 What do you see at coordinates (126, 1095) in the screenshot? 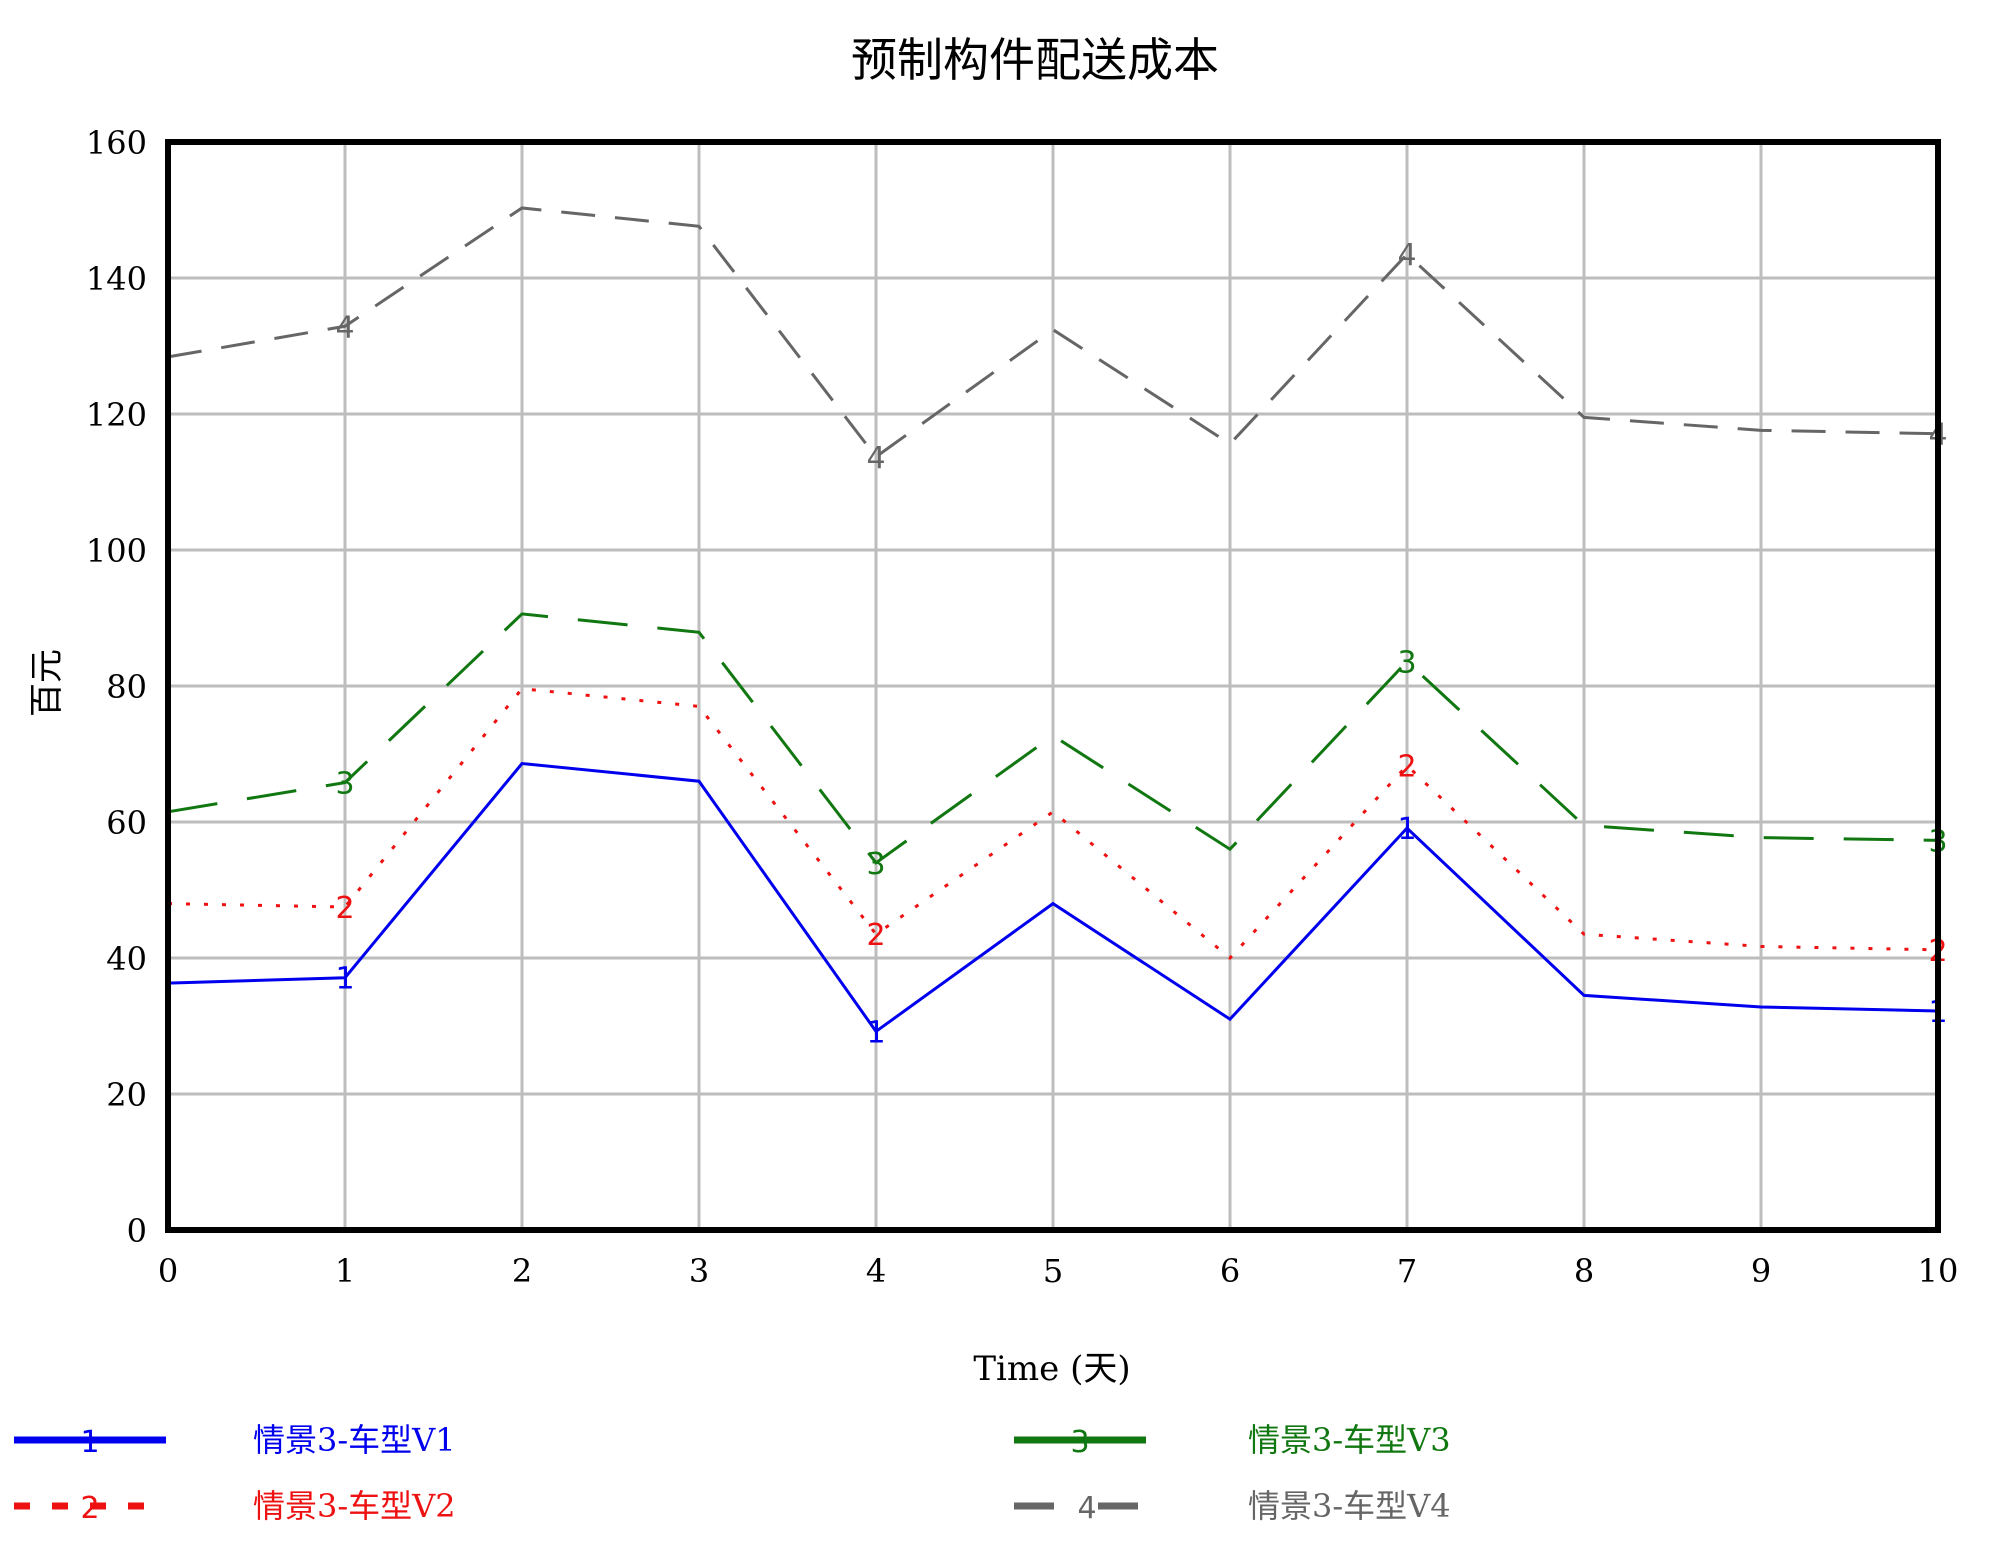
I see `y-tick-label: 20` at bounding box center [126, 1095].